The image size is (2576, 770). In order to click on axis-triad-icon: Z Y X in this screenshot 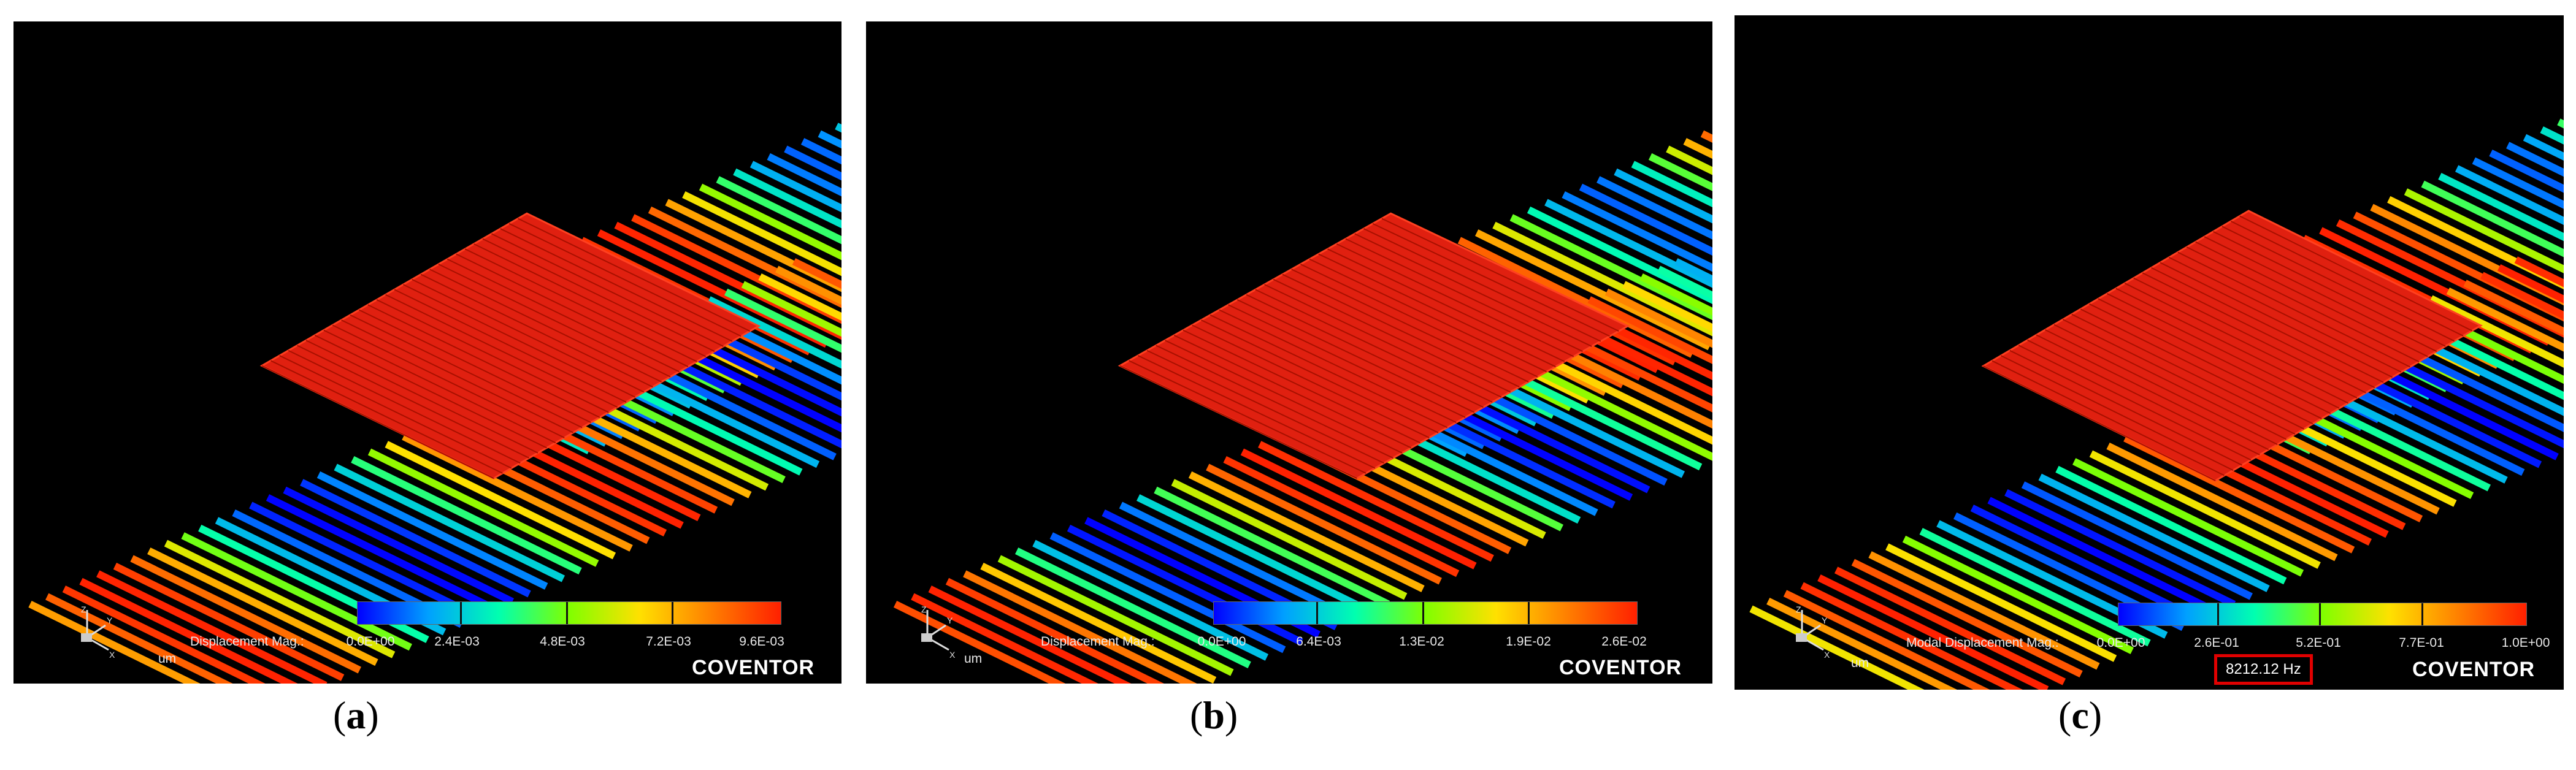, I will do `click(938, 631)`.